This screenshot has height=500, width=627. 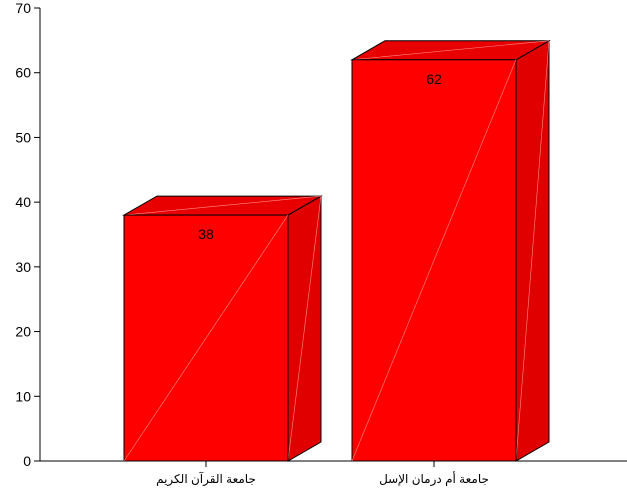 What do you see at coordinates (333, 463) in the screenshot?
I see `x-axis` at bounding box center [333, 463].